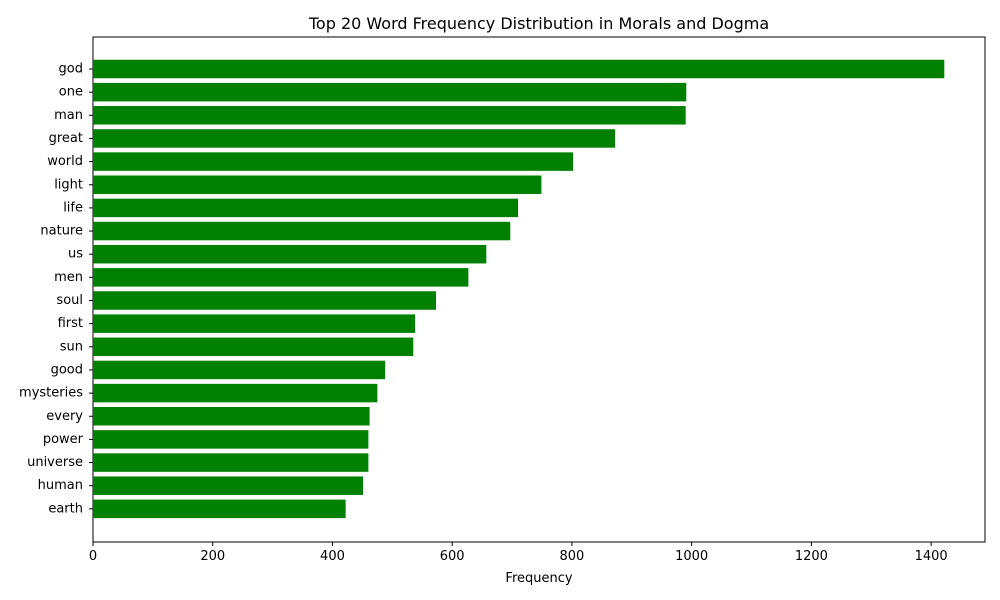  What do you see at coordinates (63, 439) in the screenshot?
I see `y-tick-label-power: power` at bounding box center [63, 439].